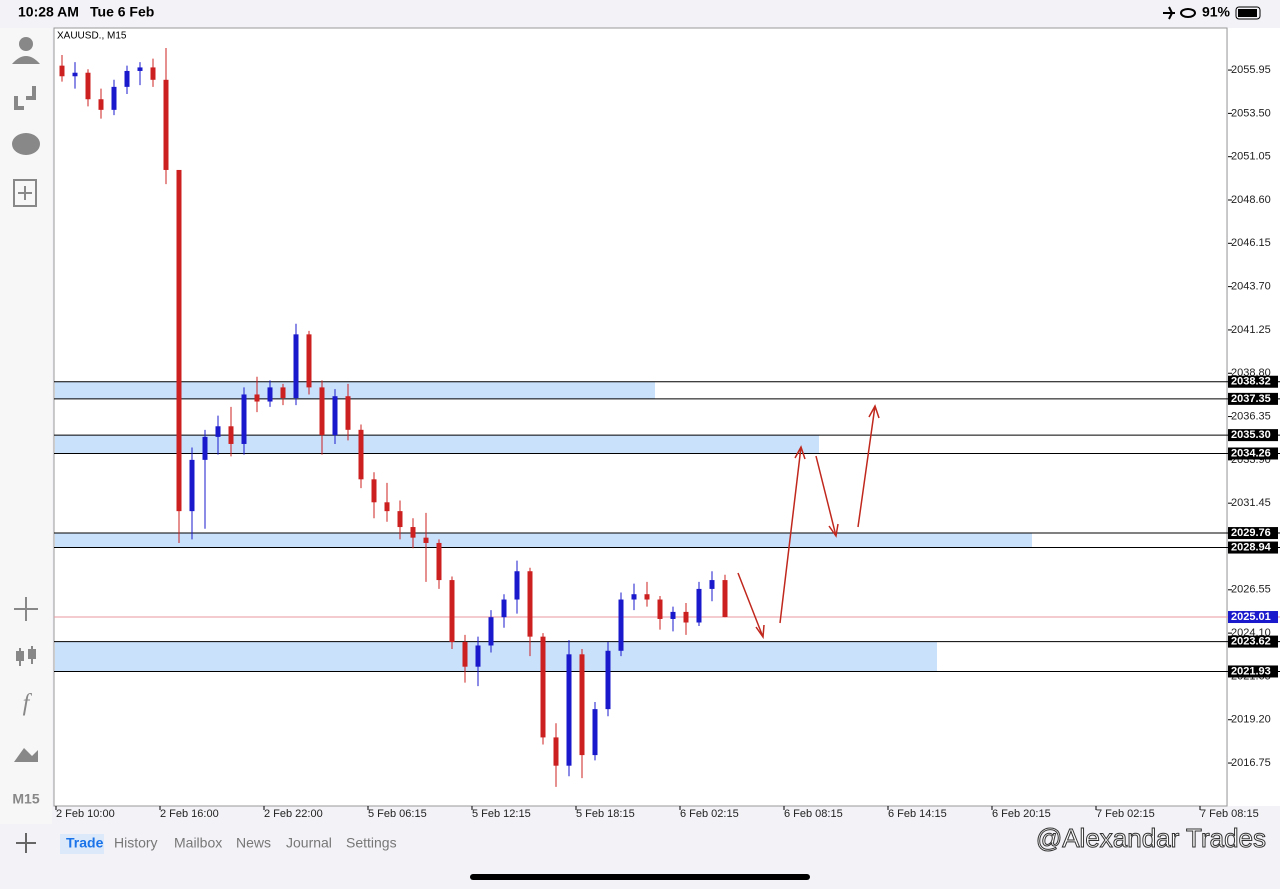 This screenshot has height=889, width=1280. What do you see at coordinates (371, 843) in the screenshot?
I see `tab: Settings` at bounding box center [371, 843].